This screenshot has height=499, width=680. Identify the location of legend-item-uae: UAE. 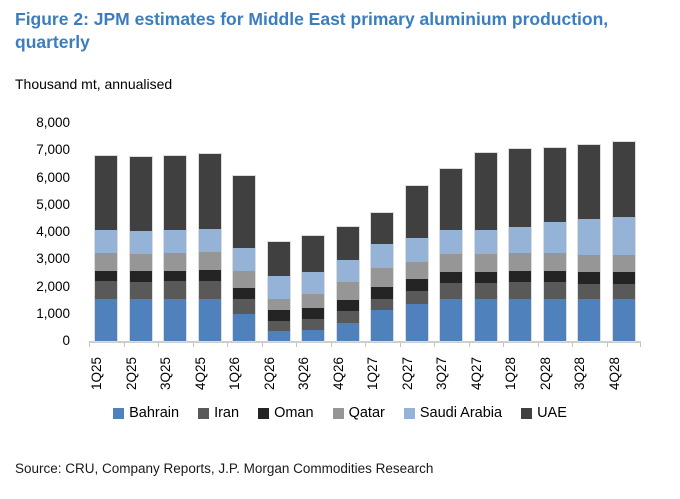
(544, 413).